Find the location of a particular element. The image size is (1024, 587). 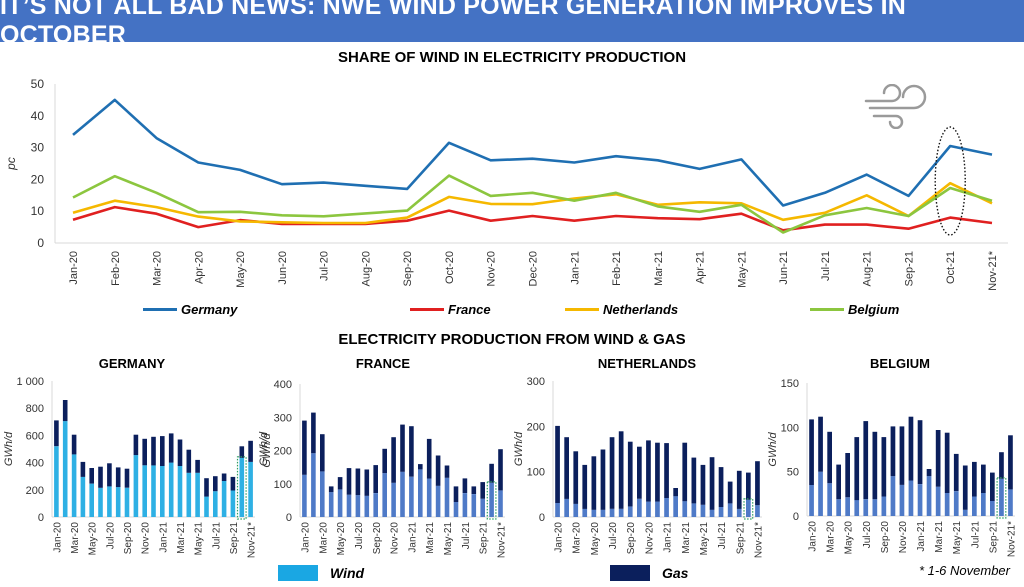

y-tick-label: 150 is located at coordinates (790, 384).